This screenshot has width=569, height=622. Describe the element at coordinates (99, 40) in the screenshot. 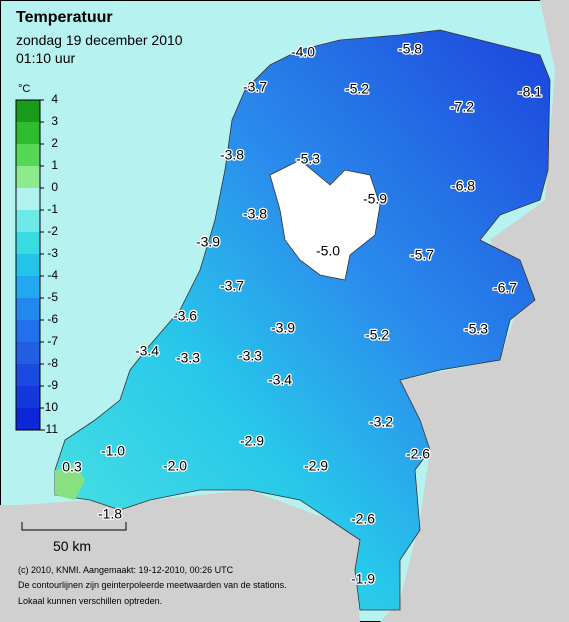

I see `date: zondag 19 december 2010` at that location.